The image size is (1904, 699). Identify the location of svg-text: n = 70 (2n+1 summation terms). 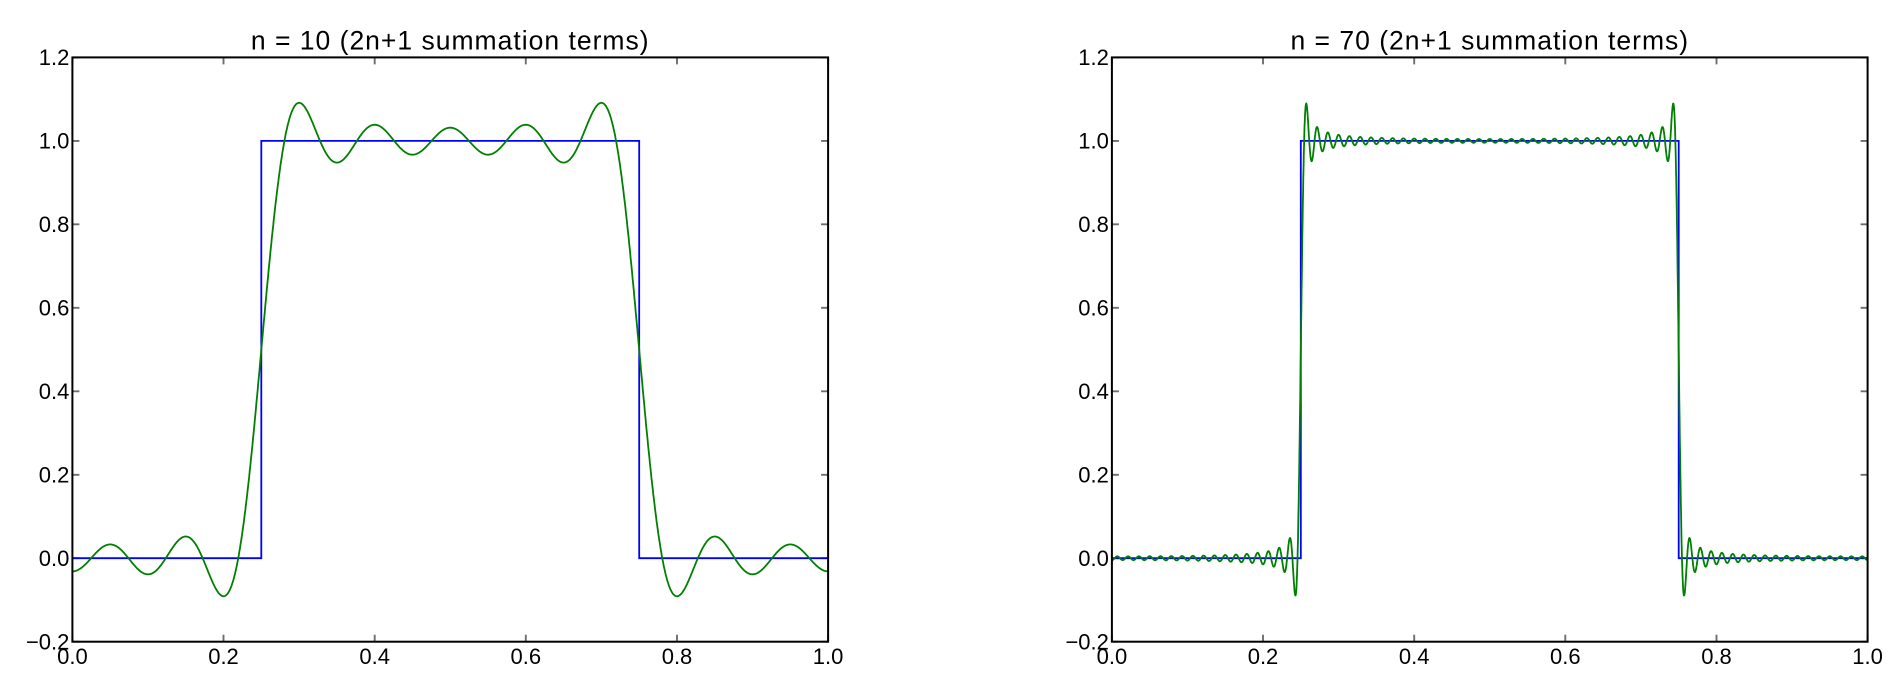
(1489, 40).